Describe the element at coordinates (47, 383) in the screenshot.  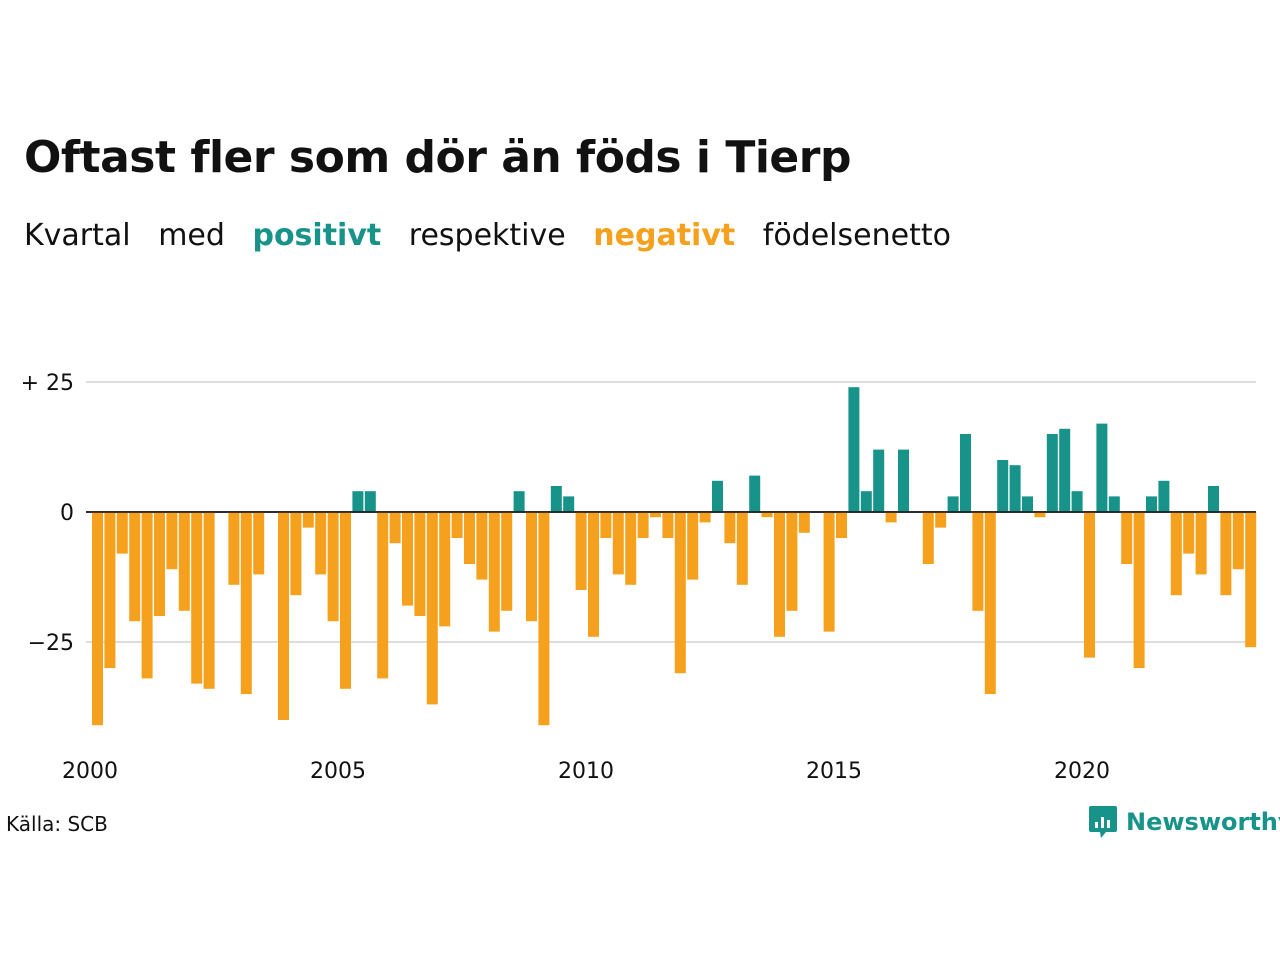
I see `y-tick-label: + 25` at that location.